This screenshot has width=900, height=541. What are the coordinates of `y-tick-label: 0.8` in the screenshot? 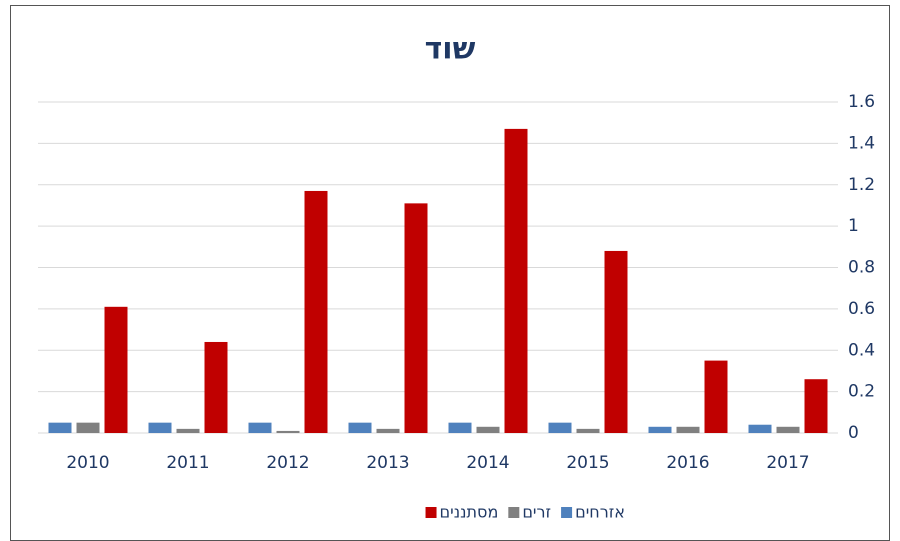 It's located at (861, 268).